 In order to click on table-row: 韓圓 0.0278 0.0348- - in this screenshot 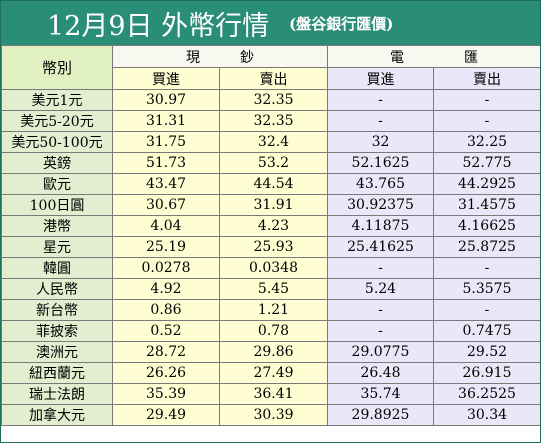, I will do `click(270, 268)`.